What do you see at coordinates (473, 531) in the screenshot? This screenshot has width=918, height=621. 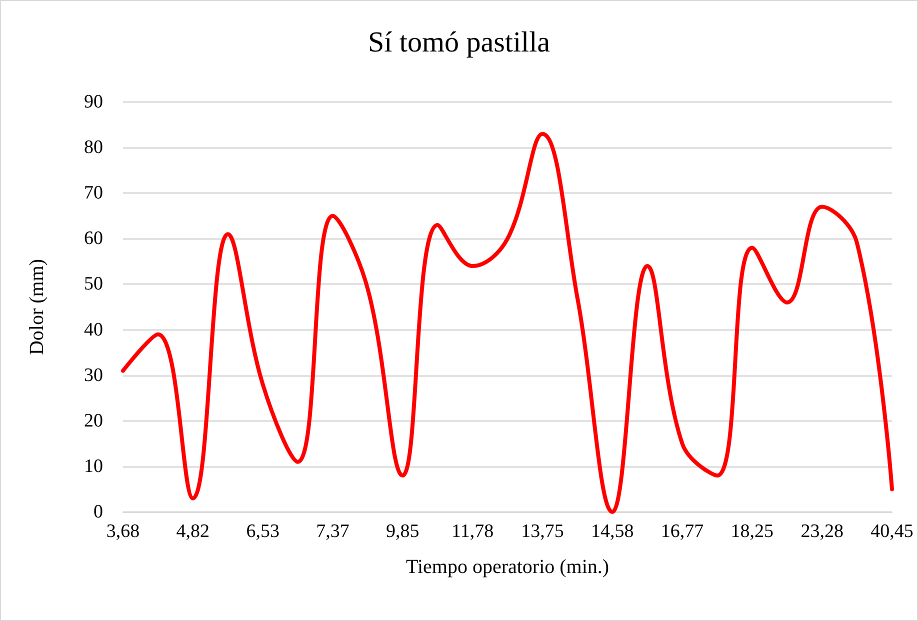 I see `x-tick-label: 11,78` at bounding box center [473, 531].